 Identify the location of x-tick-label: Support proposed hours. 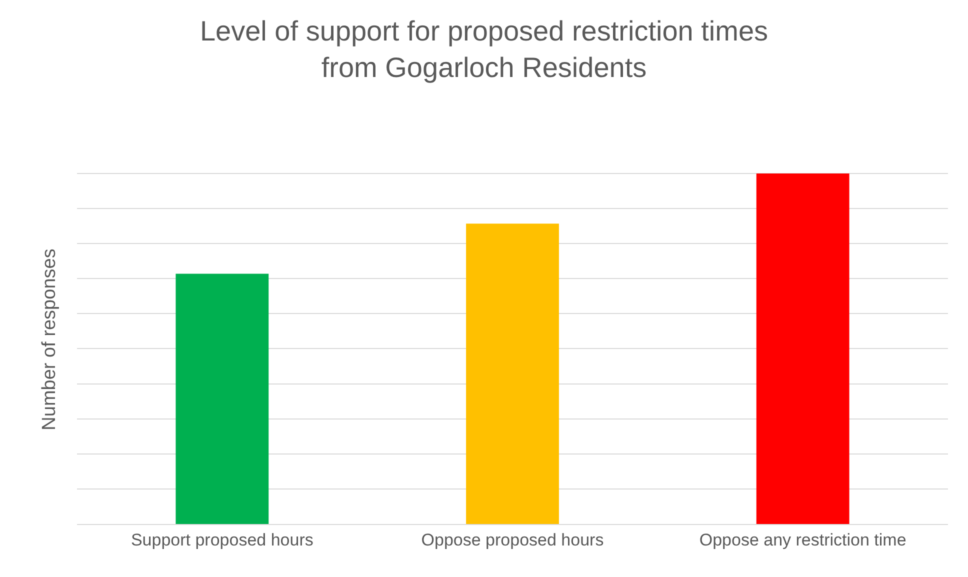
(222, 540).